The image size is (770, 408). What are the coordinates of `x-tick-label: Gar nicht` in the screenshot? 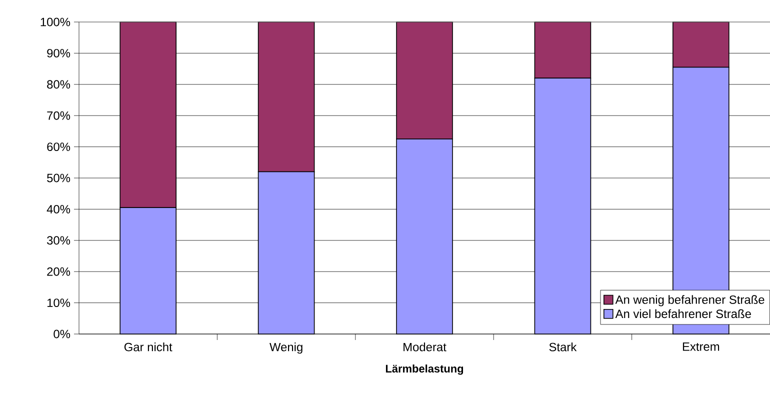 It's located at (148, 347).